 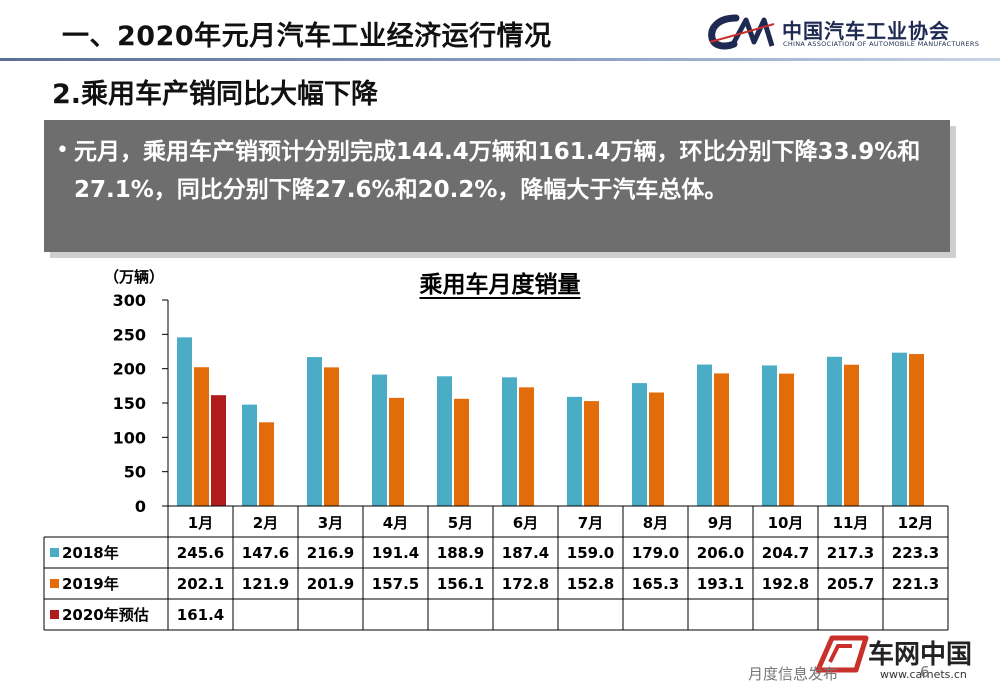 What do you see at coordinates (850, 553) in the screenshot?
I see `data-label: 217.3` at bounding box center [850, 553].